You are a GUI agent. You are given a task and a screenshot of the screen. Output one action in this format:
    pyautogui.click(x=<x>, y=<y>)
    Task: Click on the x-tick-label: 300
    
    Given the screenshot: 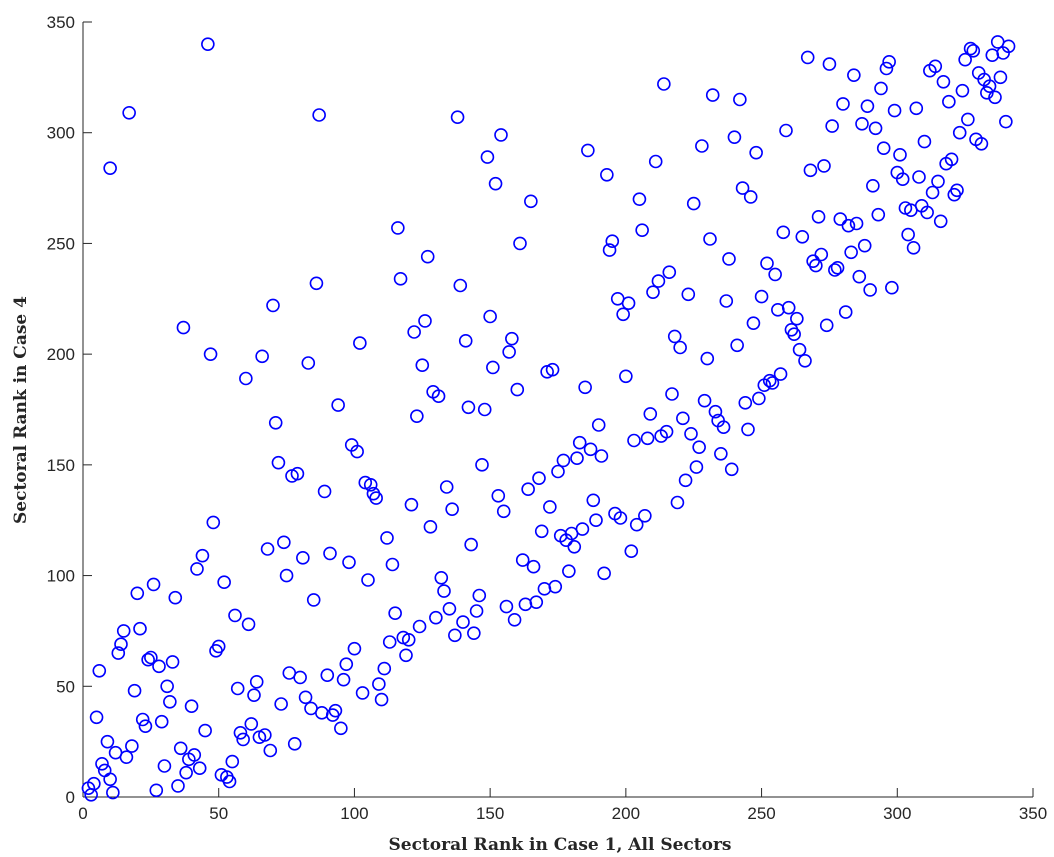 What is the action you would take?
    pyautogui.click(x=897, y=813)
    